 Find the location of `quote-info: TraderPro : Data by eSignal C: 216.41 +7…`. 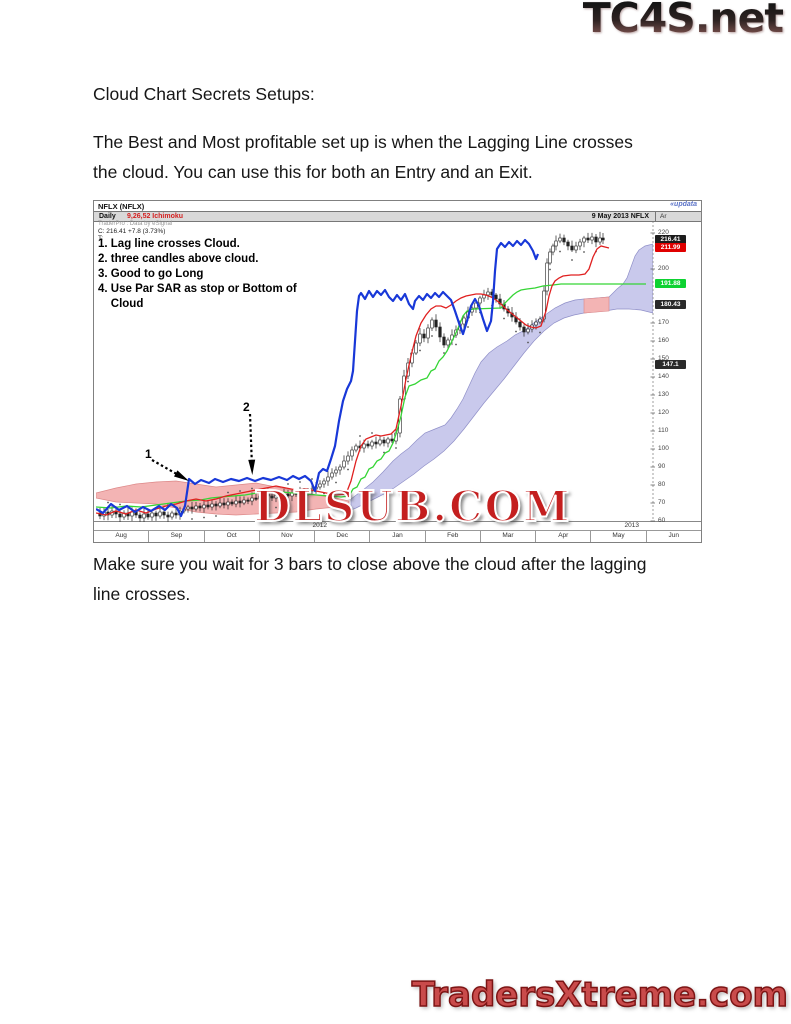

quote-info: TraderPro : Data by eSignal C: 216.41 +7… is located at coordinates (135, 231).